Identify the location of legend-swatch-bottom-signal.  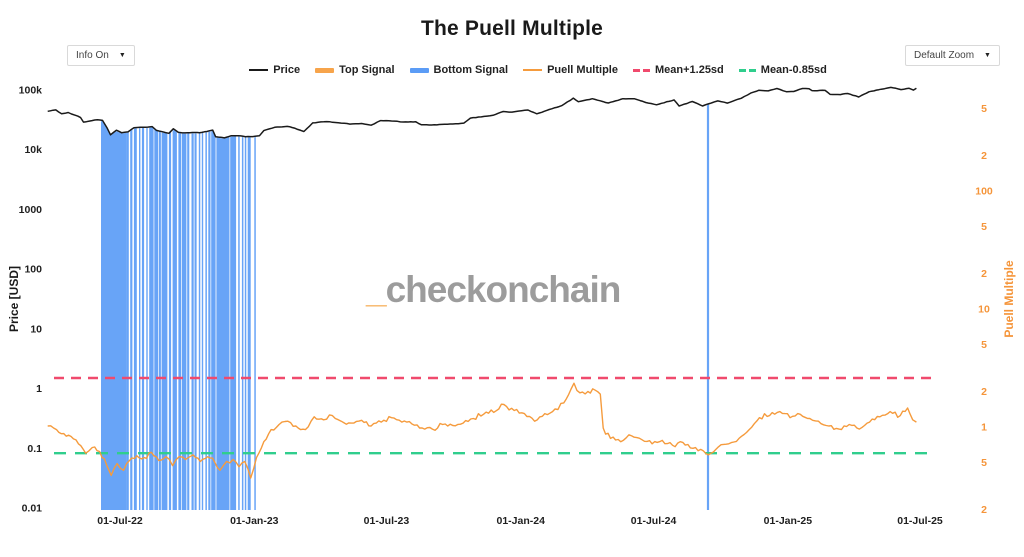
(419, 70).